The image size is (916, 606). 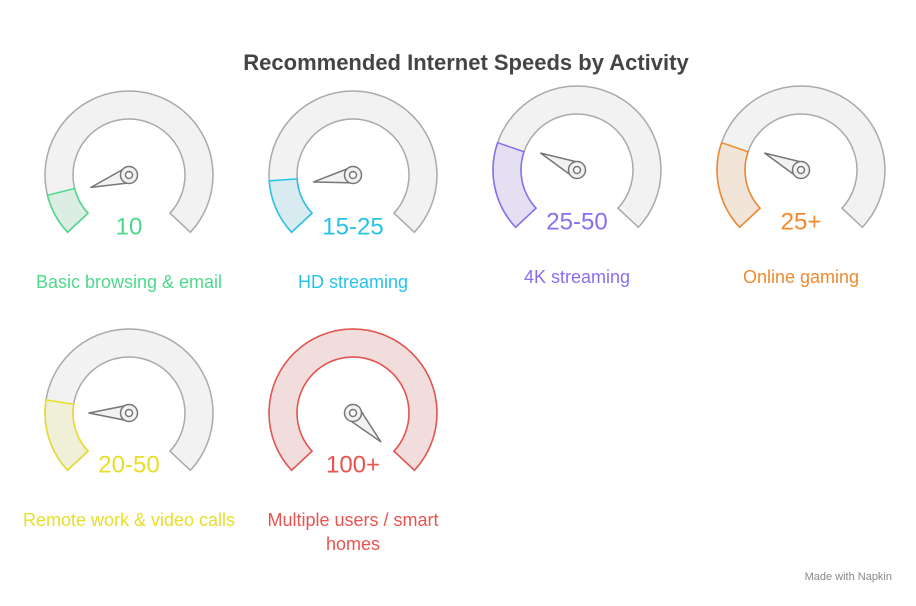 I want to click on speed-value: 100+, so click(x=353, y=464).